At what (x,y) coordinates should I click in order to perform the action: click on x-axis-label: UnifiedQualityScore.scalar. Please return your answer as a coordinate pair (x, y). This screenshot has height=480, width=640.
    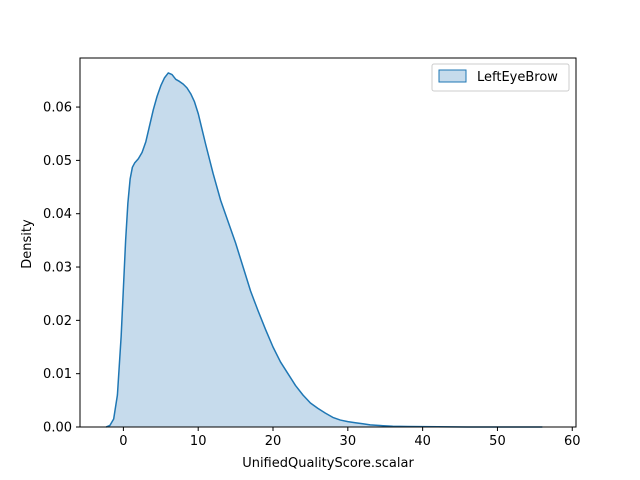
    Looking at the image, I should click on (328, 463).